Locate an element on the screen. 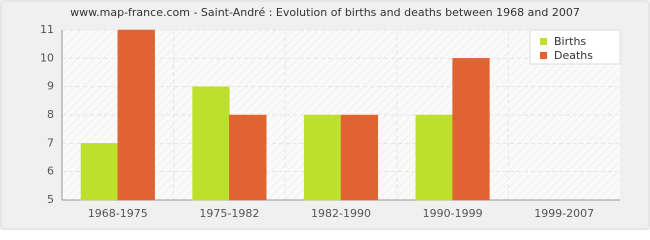  y-tick-label: 8 is located at coordinates (50, 114).